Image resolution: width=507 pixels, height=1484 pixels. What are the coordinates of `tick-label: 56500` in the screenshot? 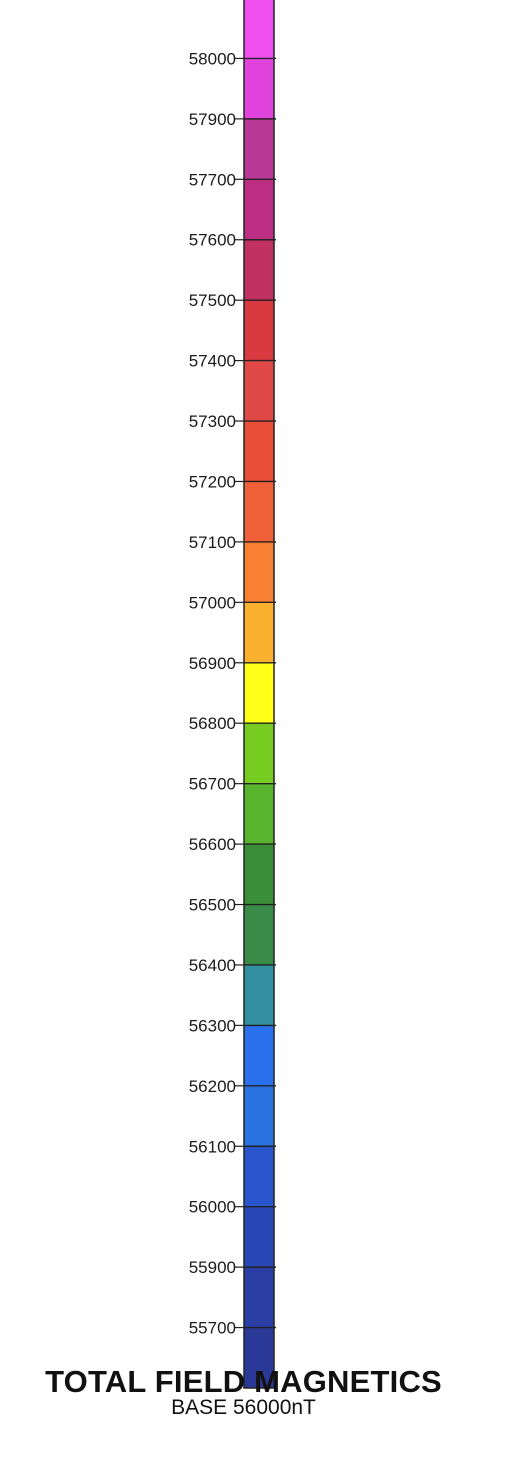 It's located at (212, 905).